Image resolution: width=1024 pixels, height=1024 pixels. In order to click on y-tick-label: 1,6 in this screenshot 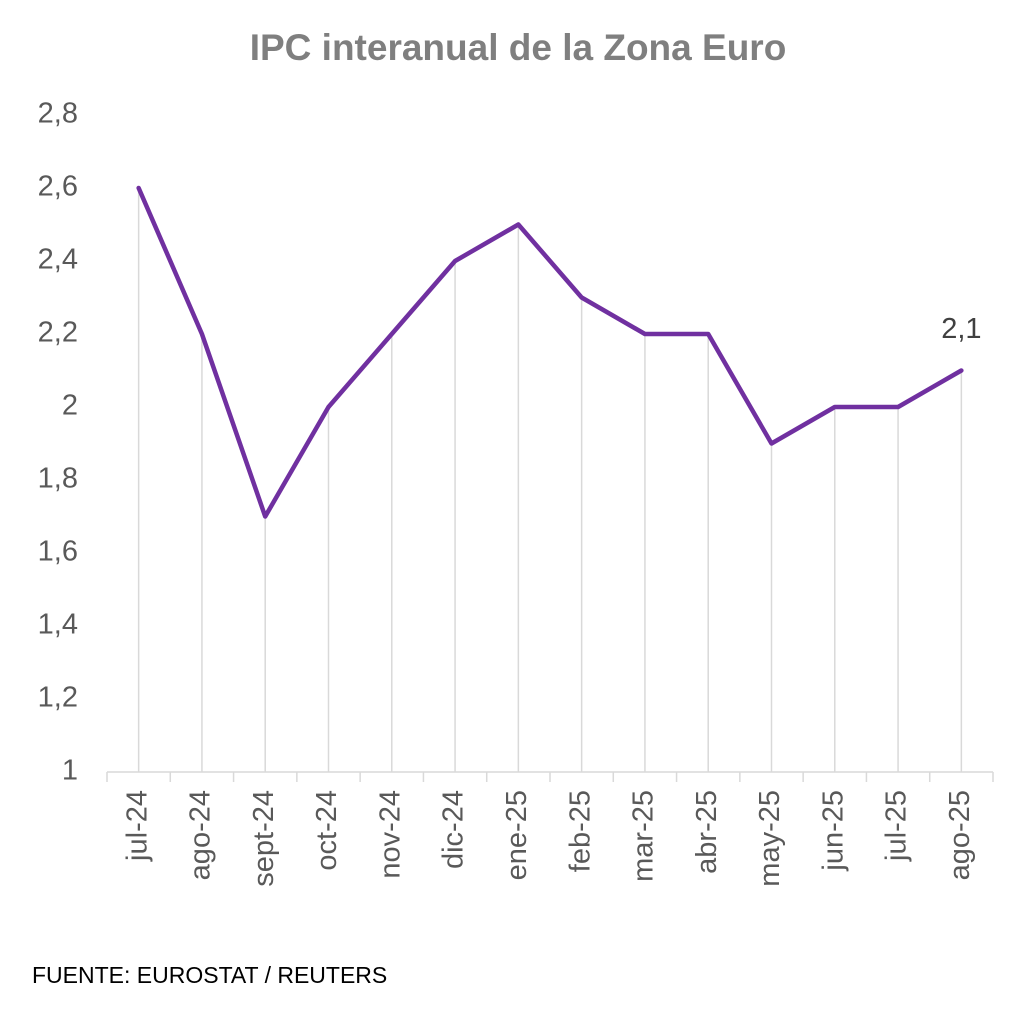, I will do `click(58, 552)`.